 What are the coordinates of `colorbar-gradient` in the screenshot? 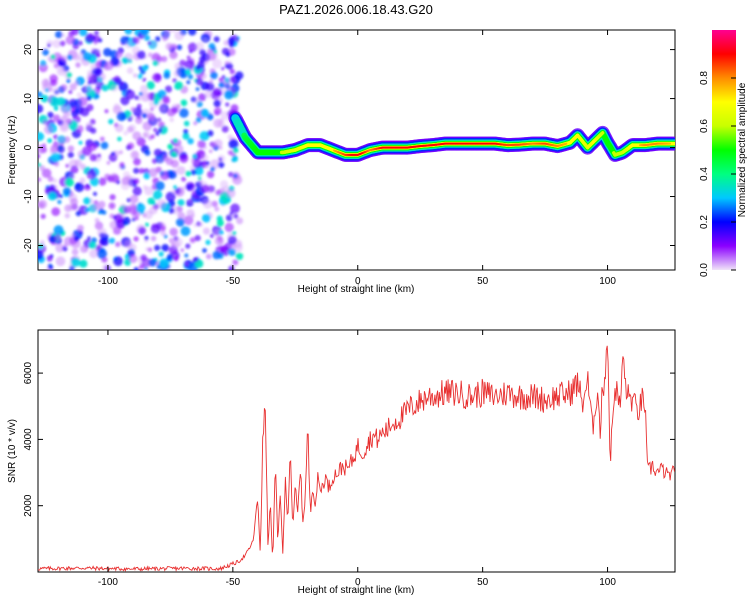 It's located at (724, 150).